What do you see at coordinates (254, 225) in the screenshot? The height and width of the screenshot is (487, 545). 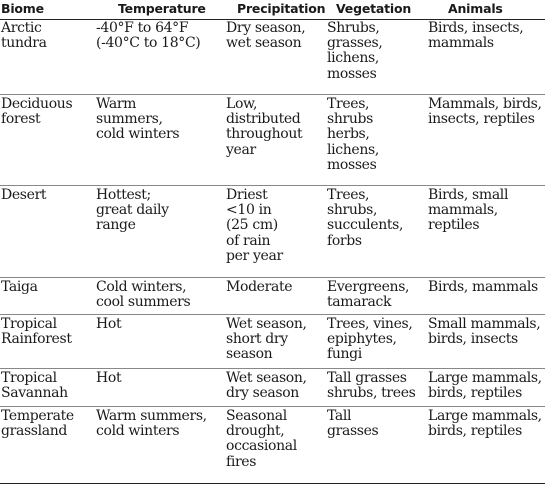 I see `cell-precipitation: Driest <10 in (25 cm) of rain per year` at bounding box center [254, 225].